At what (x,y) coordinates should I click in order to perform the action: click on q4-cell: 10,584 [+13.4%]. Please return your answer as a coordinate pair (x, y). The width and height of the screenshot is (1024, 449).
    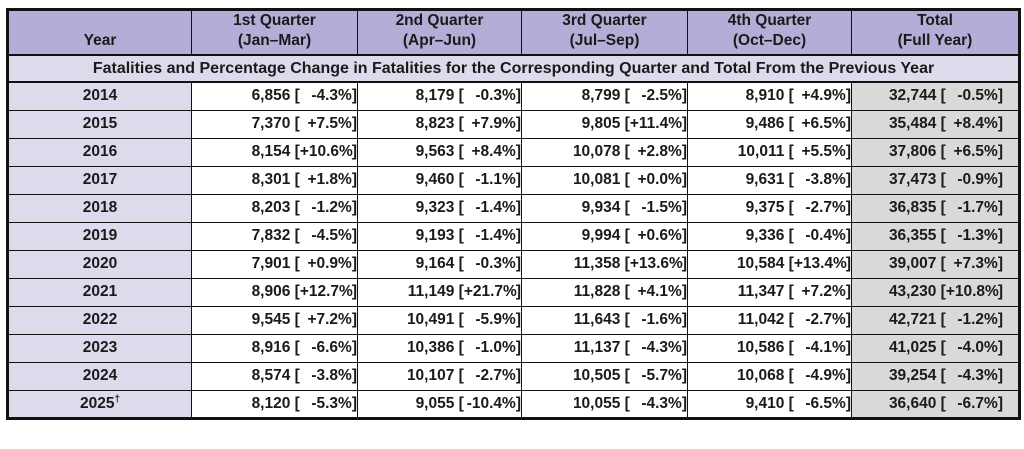
    Looking at the image, I should click on (769, 264).